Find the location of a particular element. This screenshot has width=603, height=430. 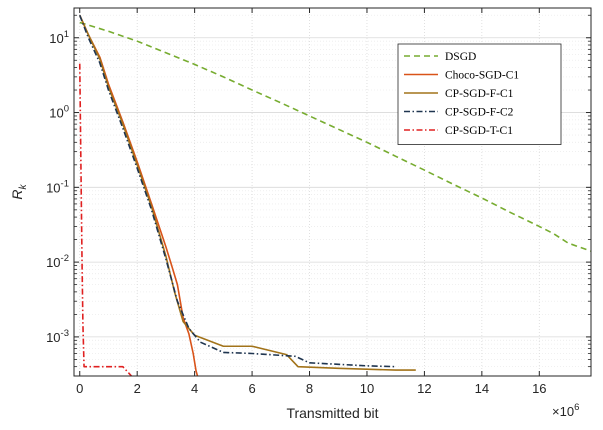

legend-label: DSGD is located at coordinates (460, 57).